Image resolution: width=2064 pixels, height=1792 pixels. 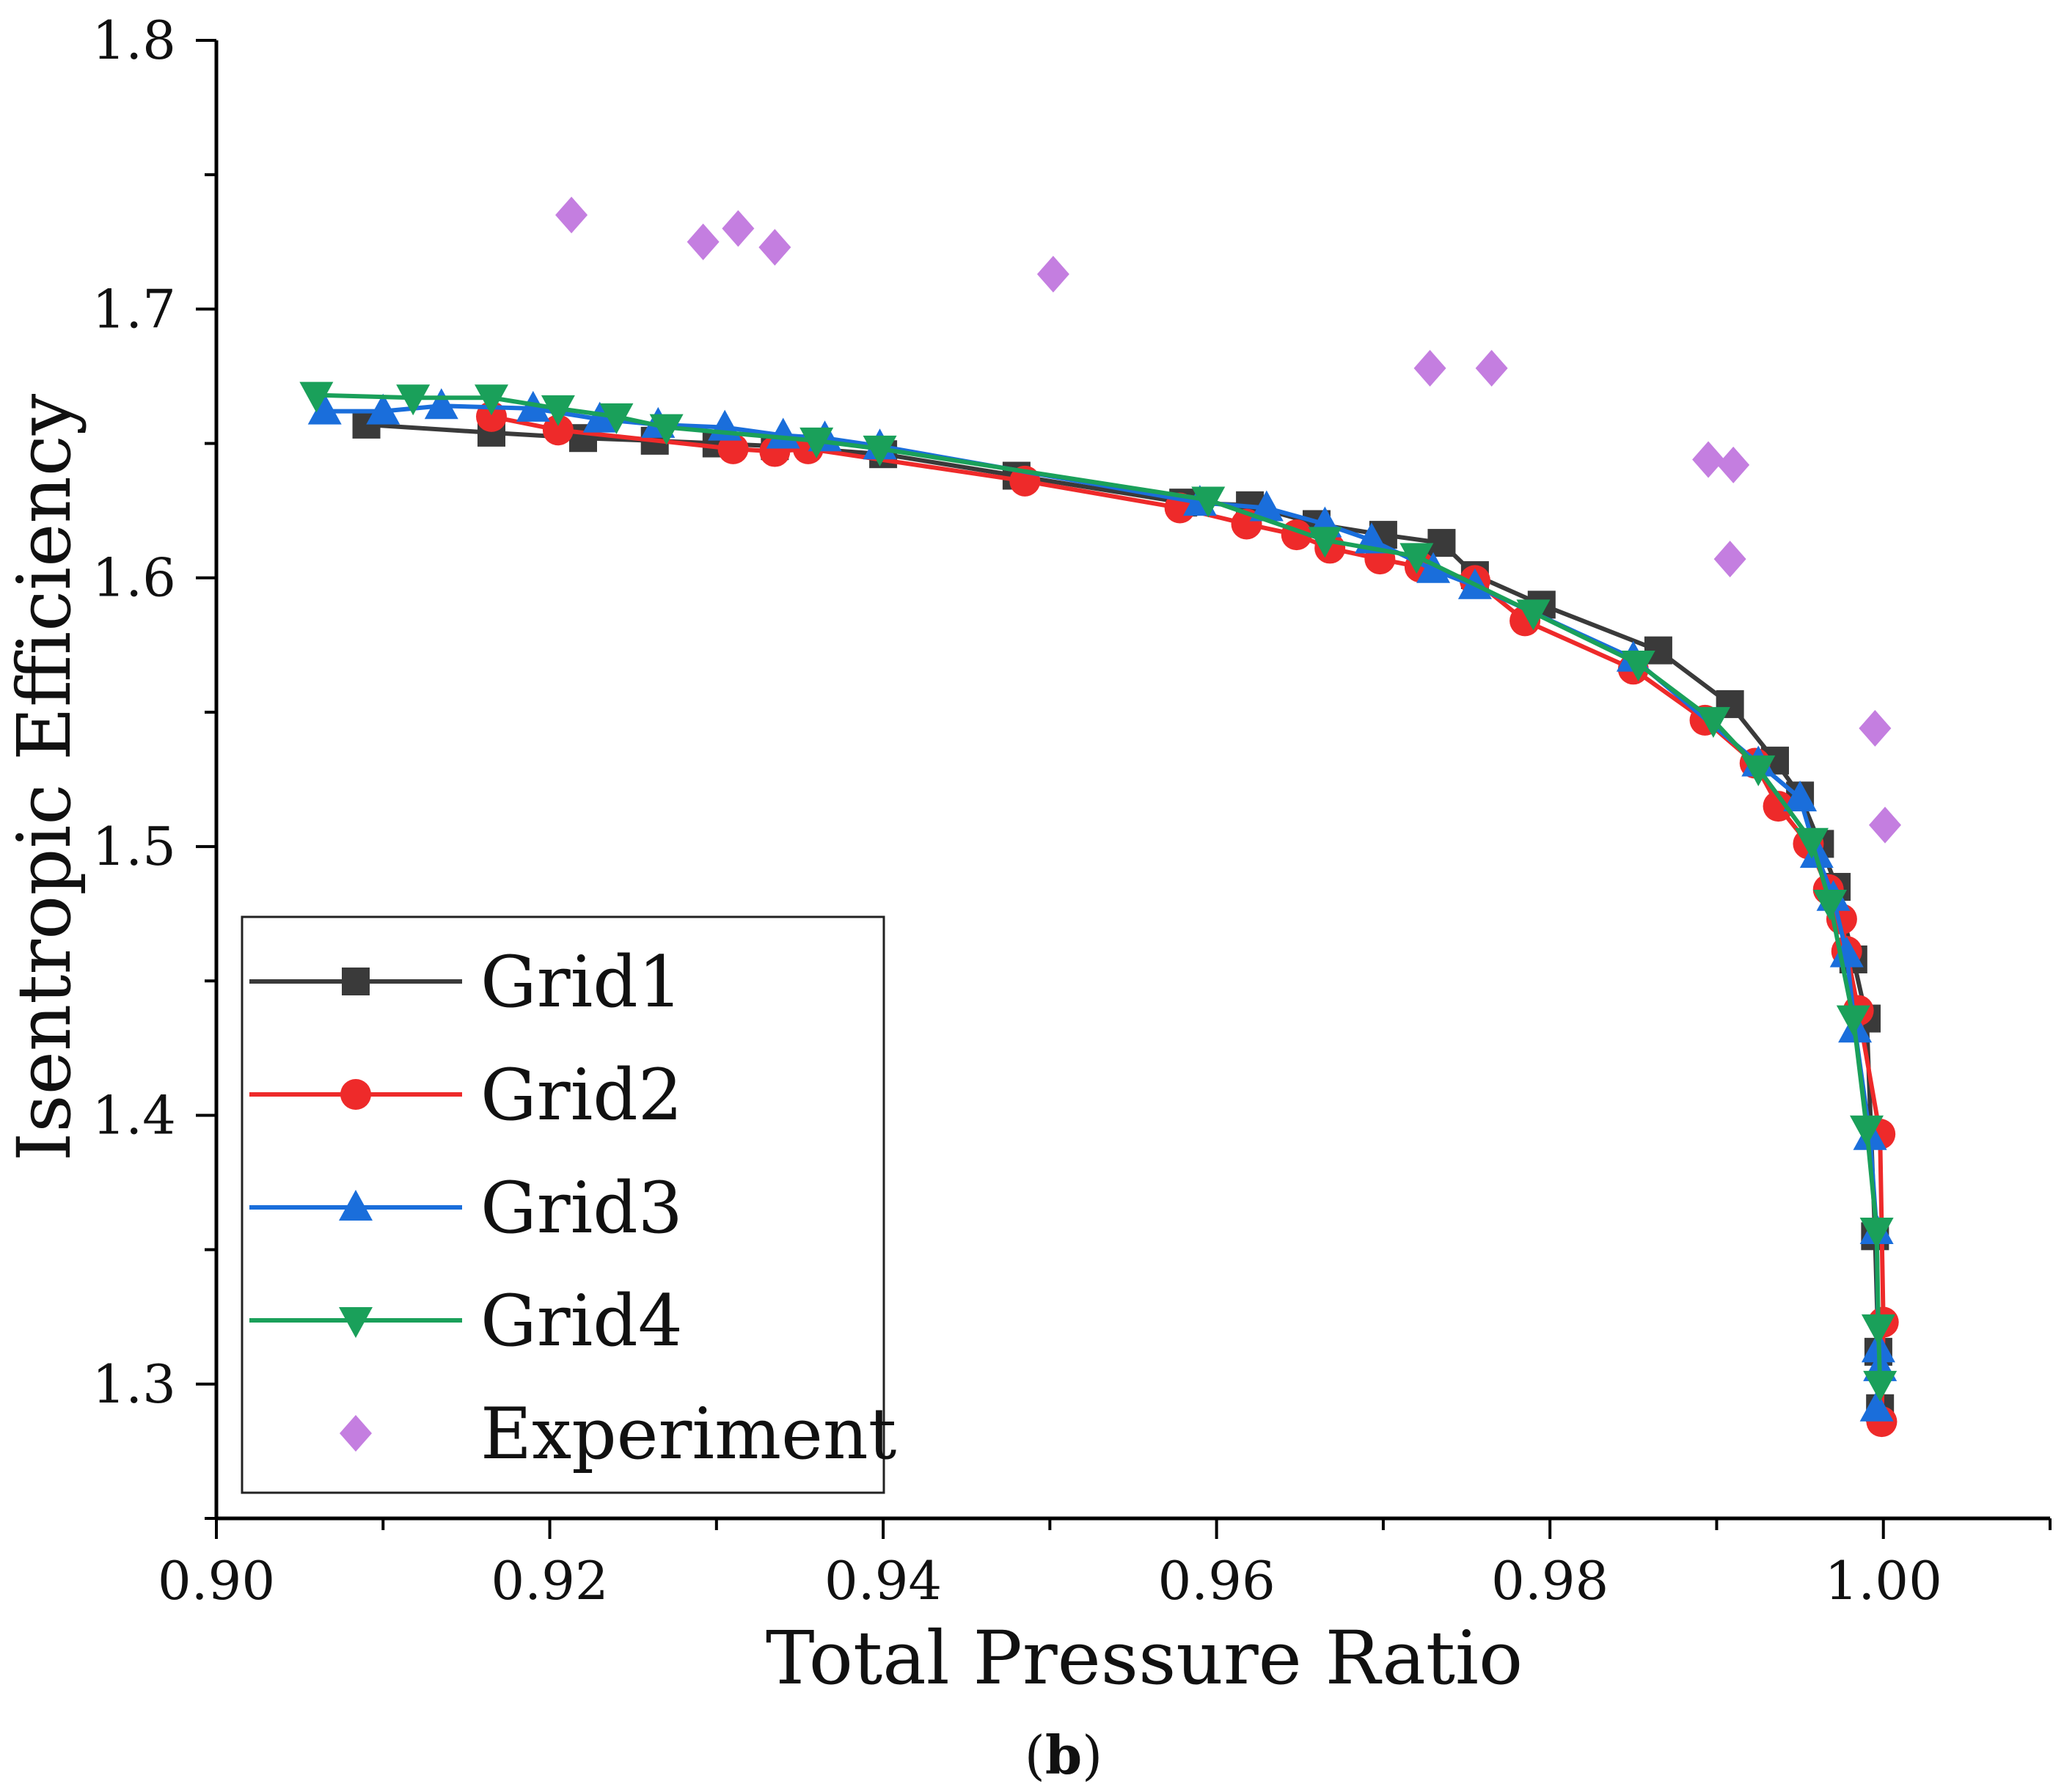 I want to click on y-tick-label: 1.3, so click(x=134, y=1384).